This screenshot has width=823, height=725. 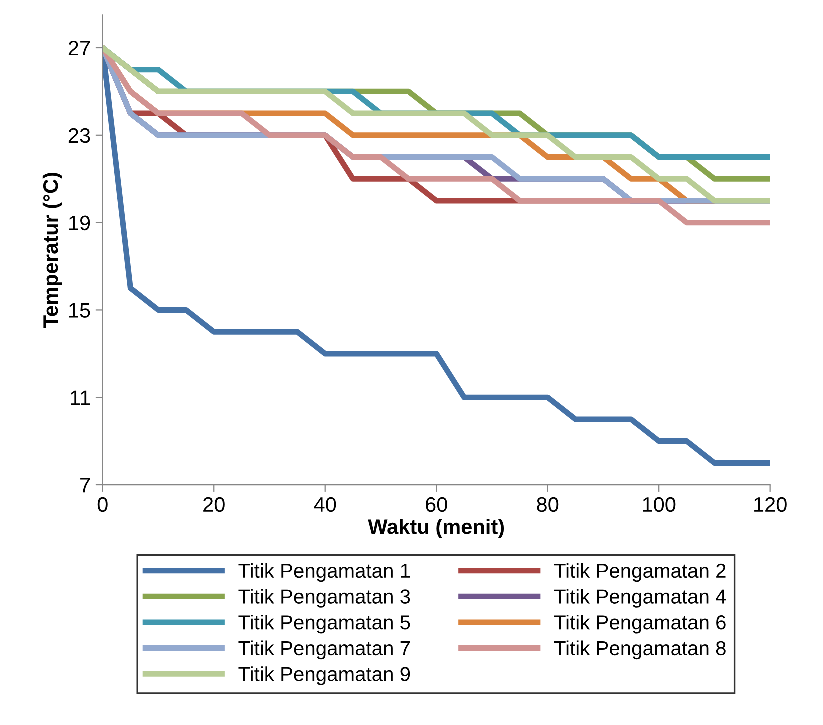 What do you see at coordinates (324, 572) in the screenshot?
I see `legend-label: Titik Pengamatan 1` at bounding box center [324, 572].